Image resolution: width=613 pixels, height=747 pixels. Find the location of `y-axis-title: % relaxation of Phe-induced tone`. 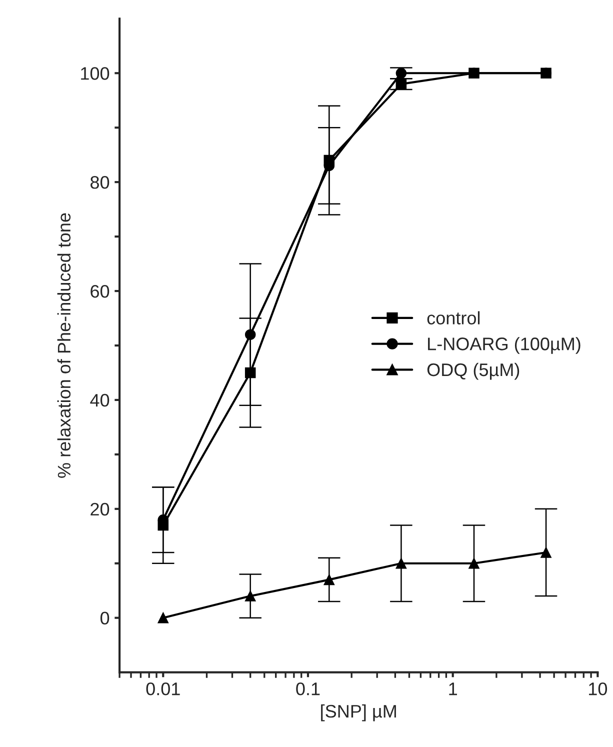

y-axis-title: % relaxation of Phe-induced tone is located at coordinates (64, 345).